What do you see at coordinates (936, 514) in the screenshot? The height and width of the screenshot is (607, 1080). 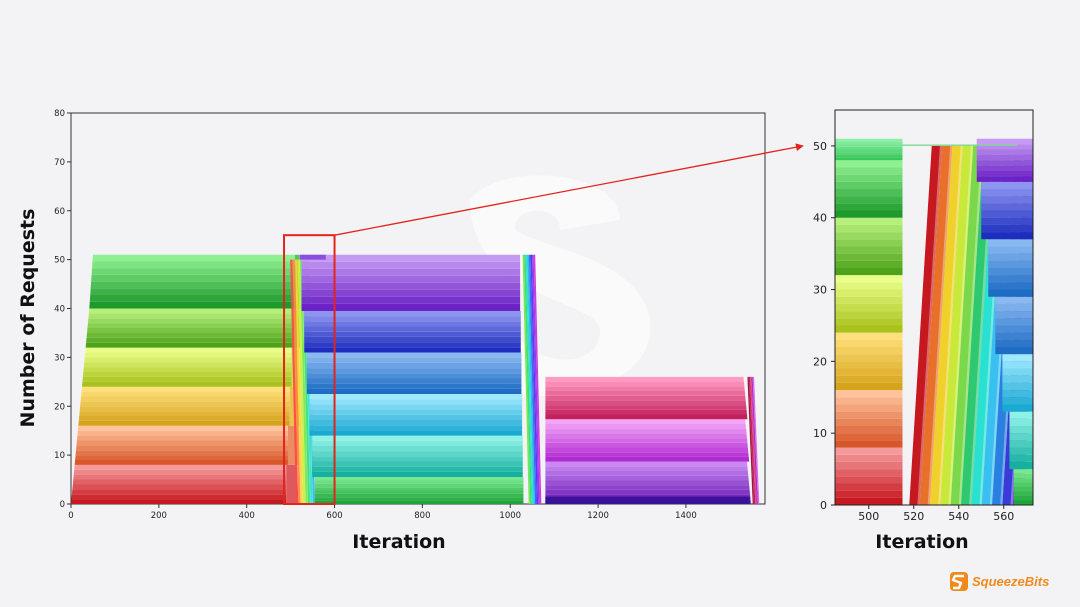 I see `zoom-x-axis: 500 520 540 560` at bounding box center [936, 514].